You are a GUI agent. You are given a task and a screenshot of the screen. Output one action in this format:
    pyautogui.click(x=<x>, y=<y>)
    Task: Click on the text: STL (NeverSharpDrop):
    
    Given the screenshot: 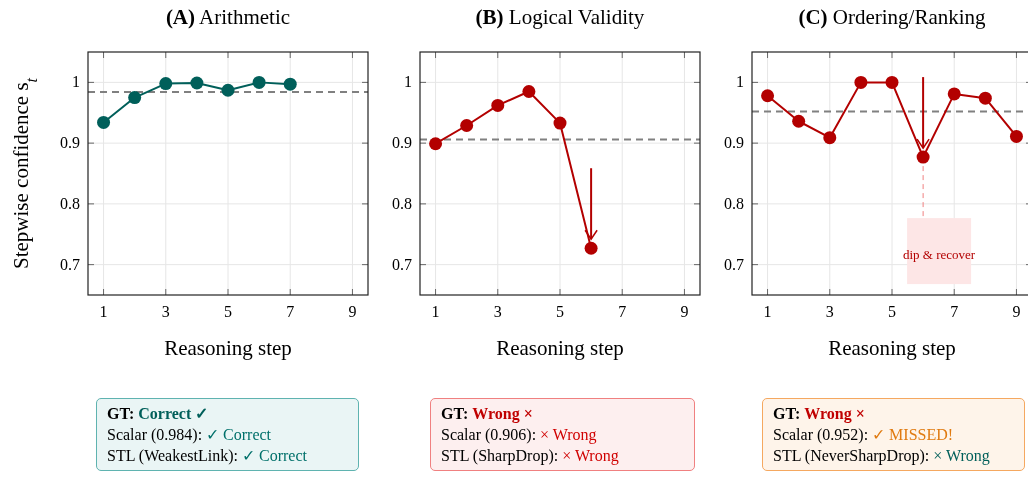 What is the action you would take?
    pyautogui.click(x=851, y=455)
    